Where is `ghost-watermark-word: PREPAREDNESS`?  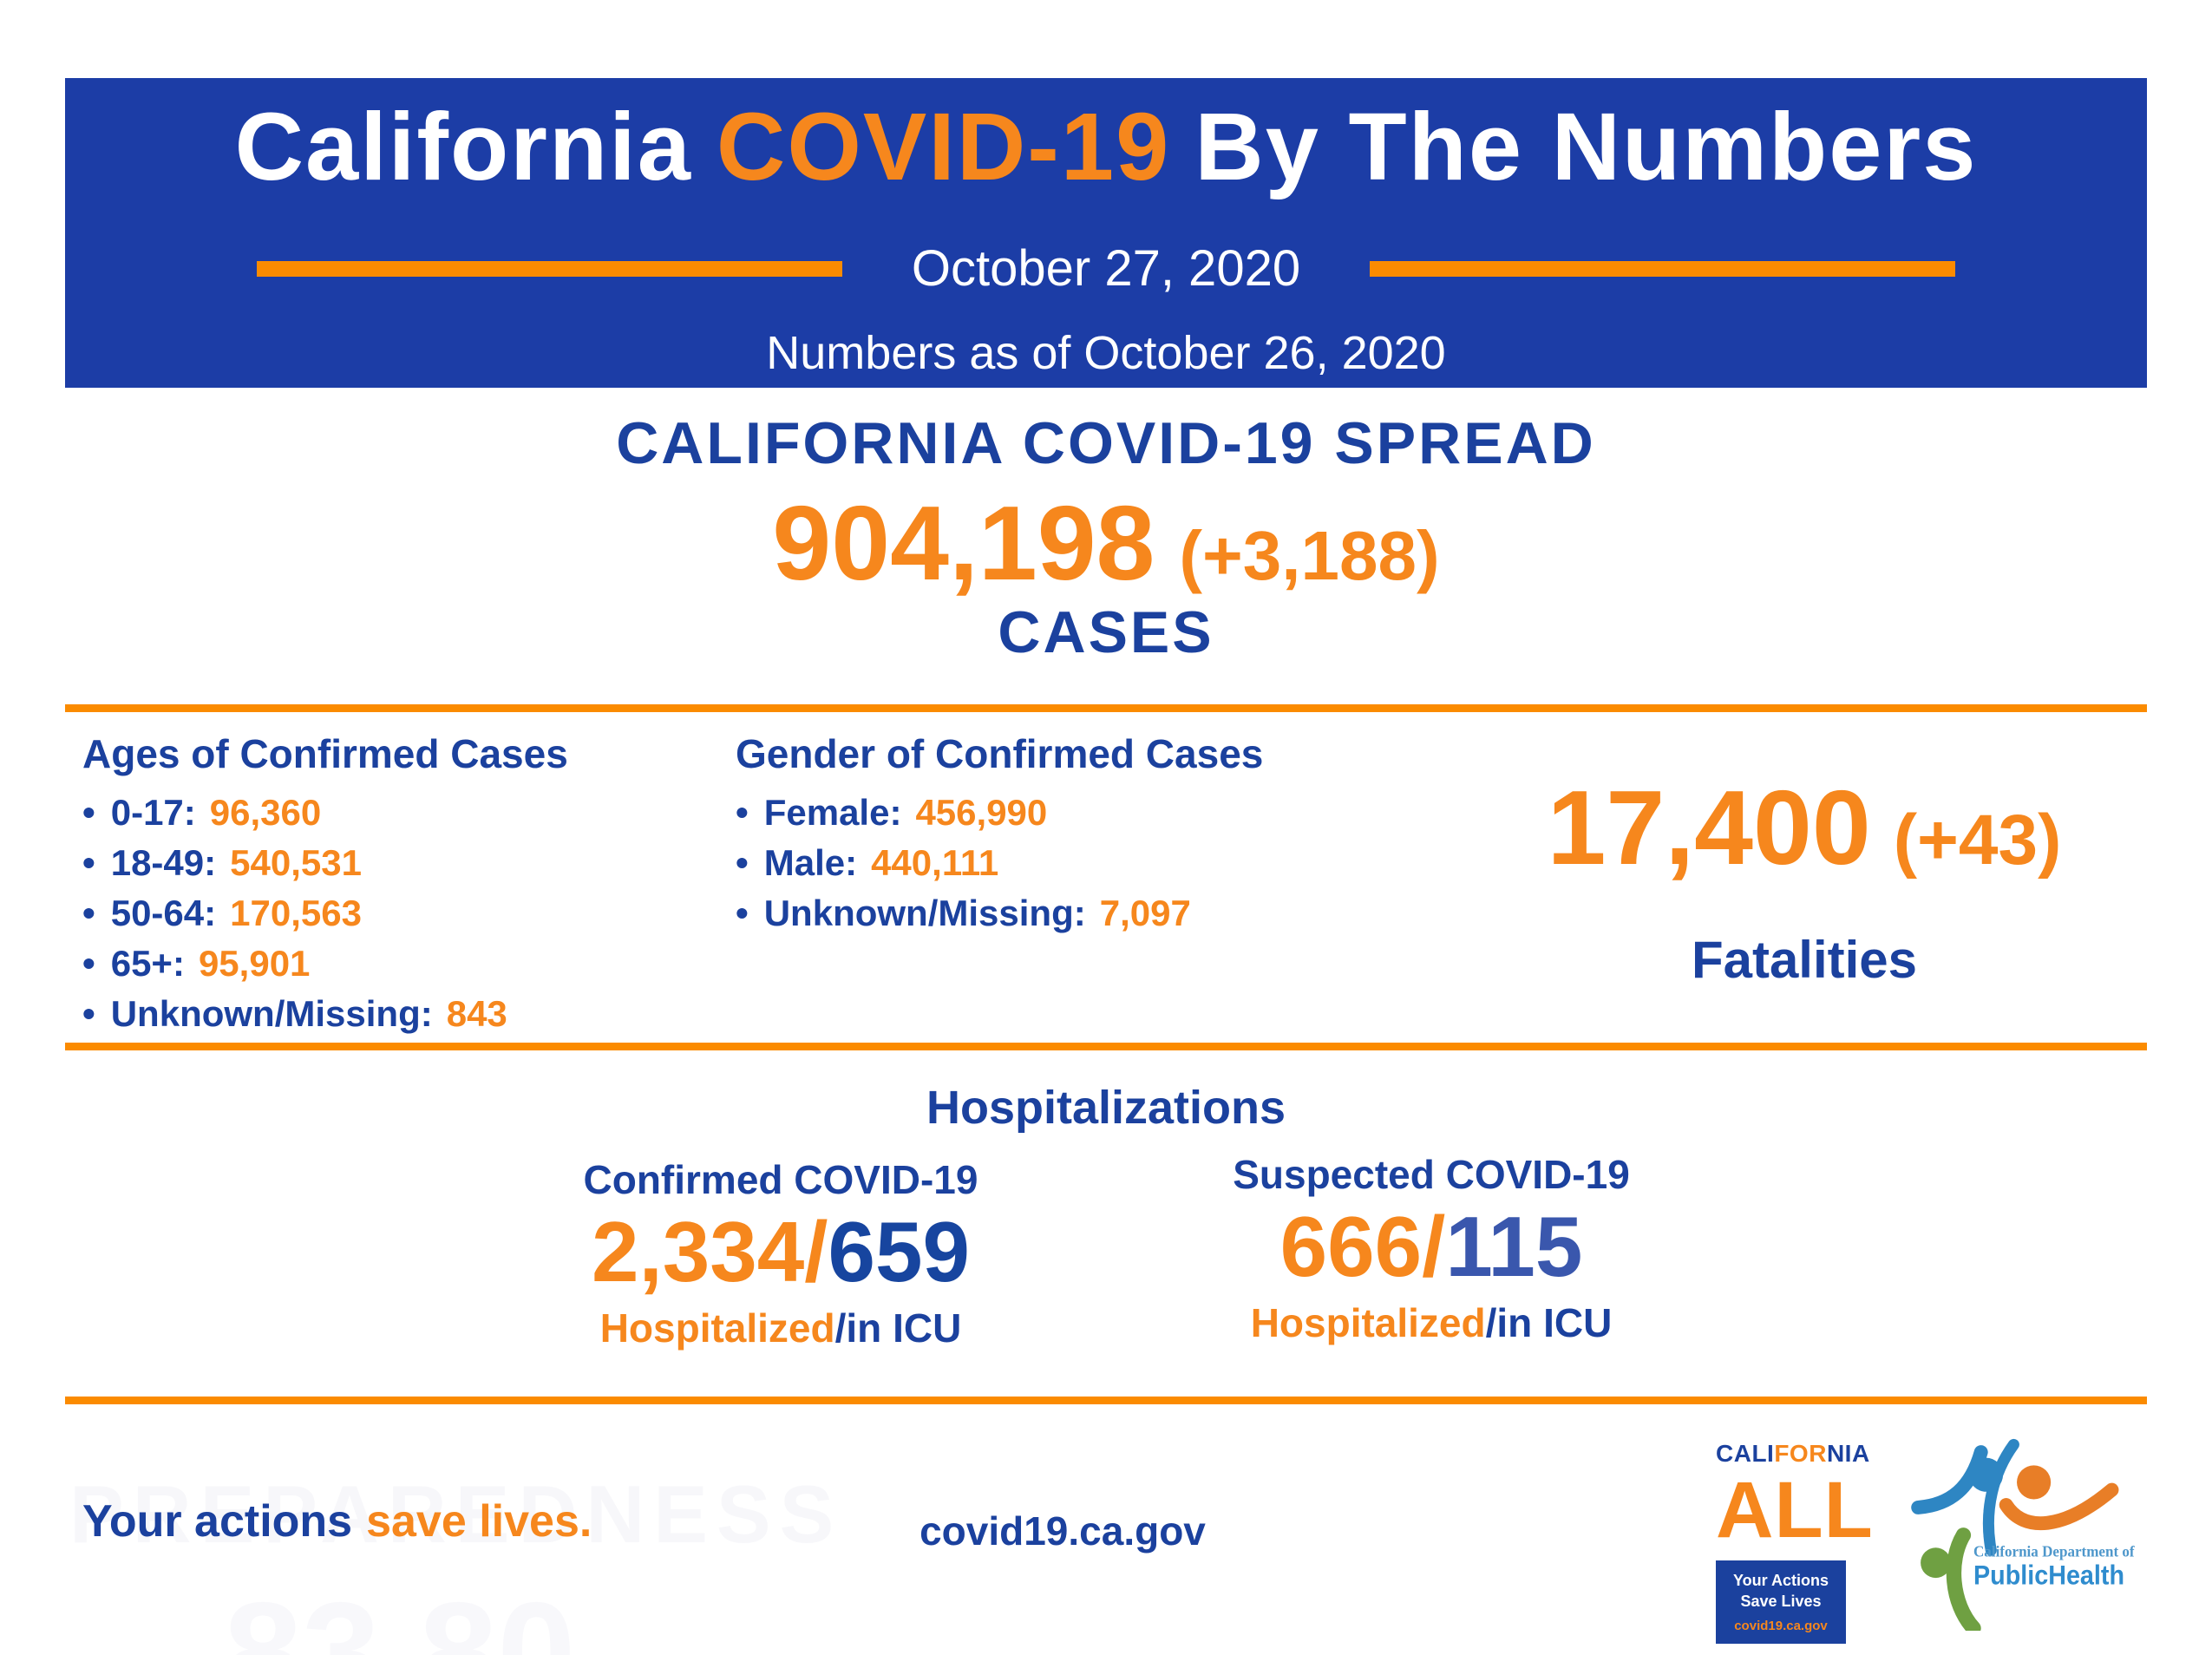
ghost-watermark-word: PREPAREDNESS is located at coordinates (456, 1515).